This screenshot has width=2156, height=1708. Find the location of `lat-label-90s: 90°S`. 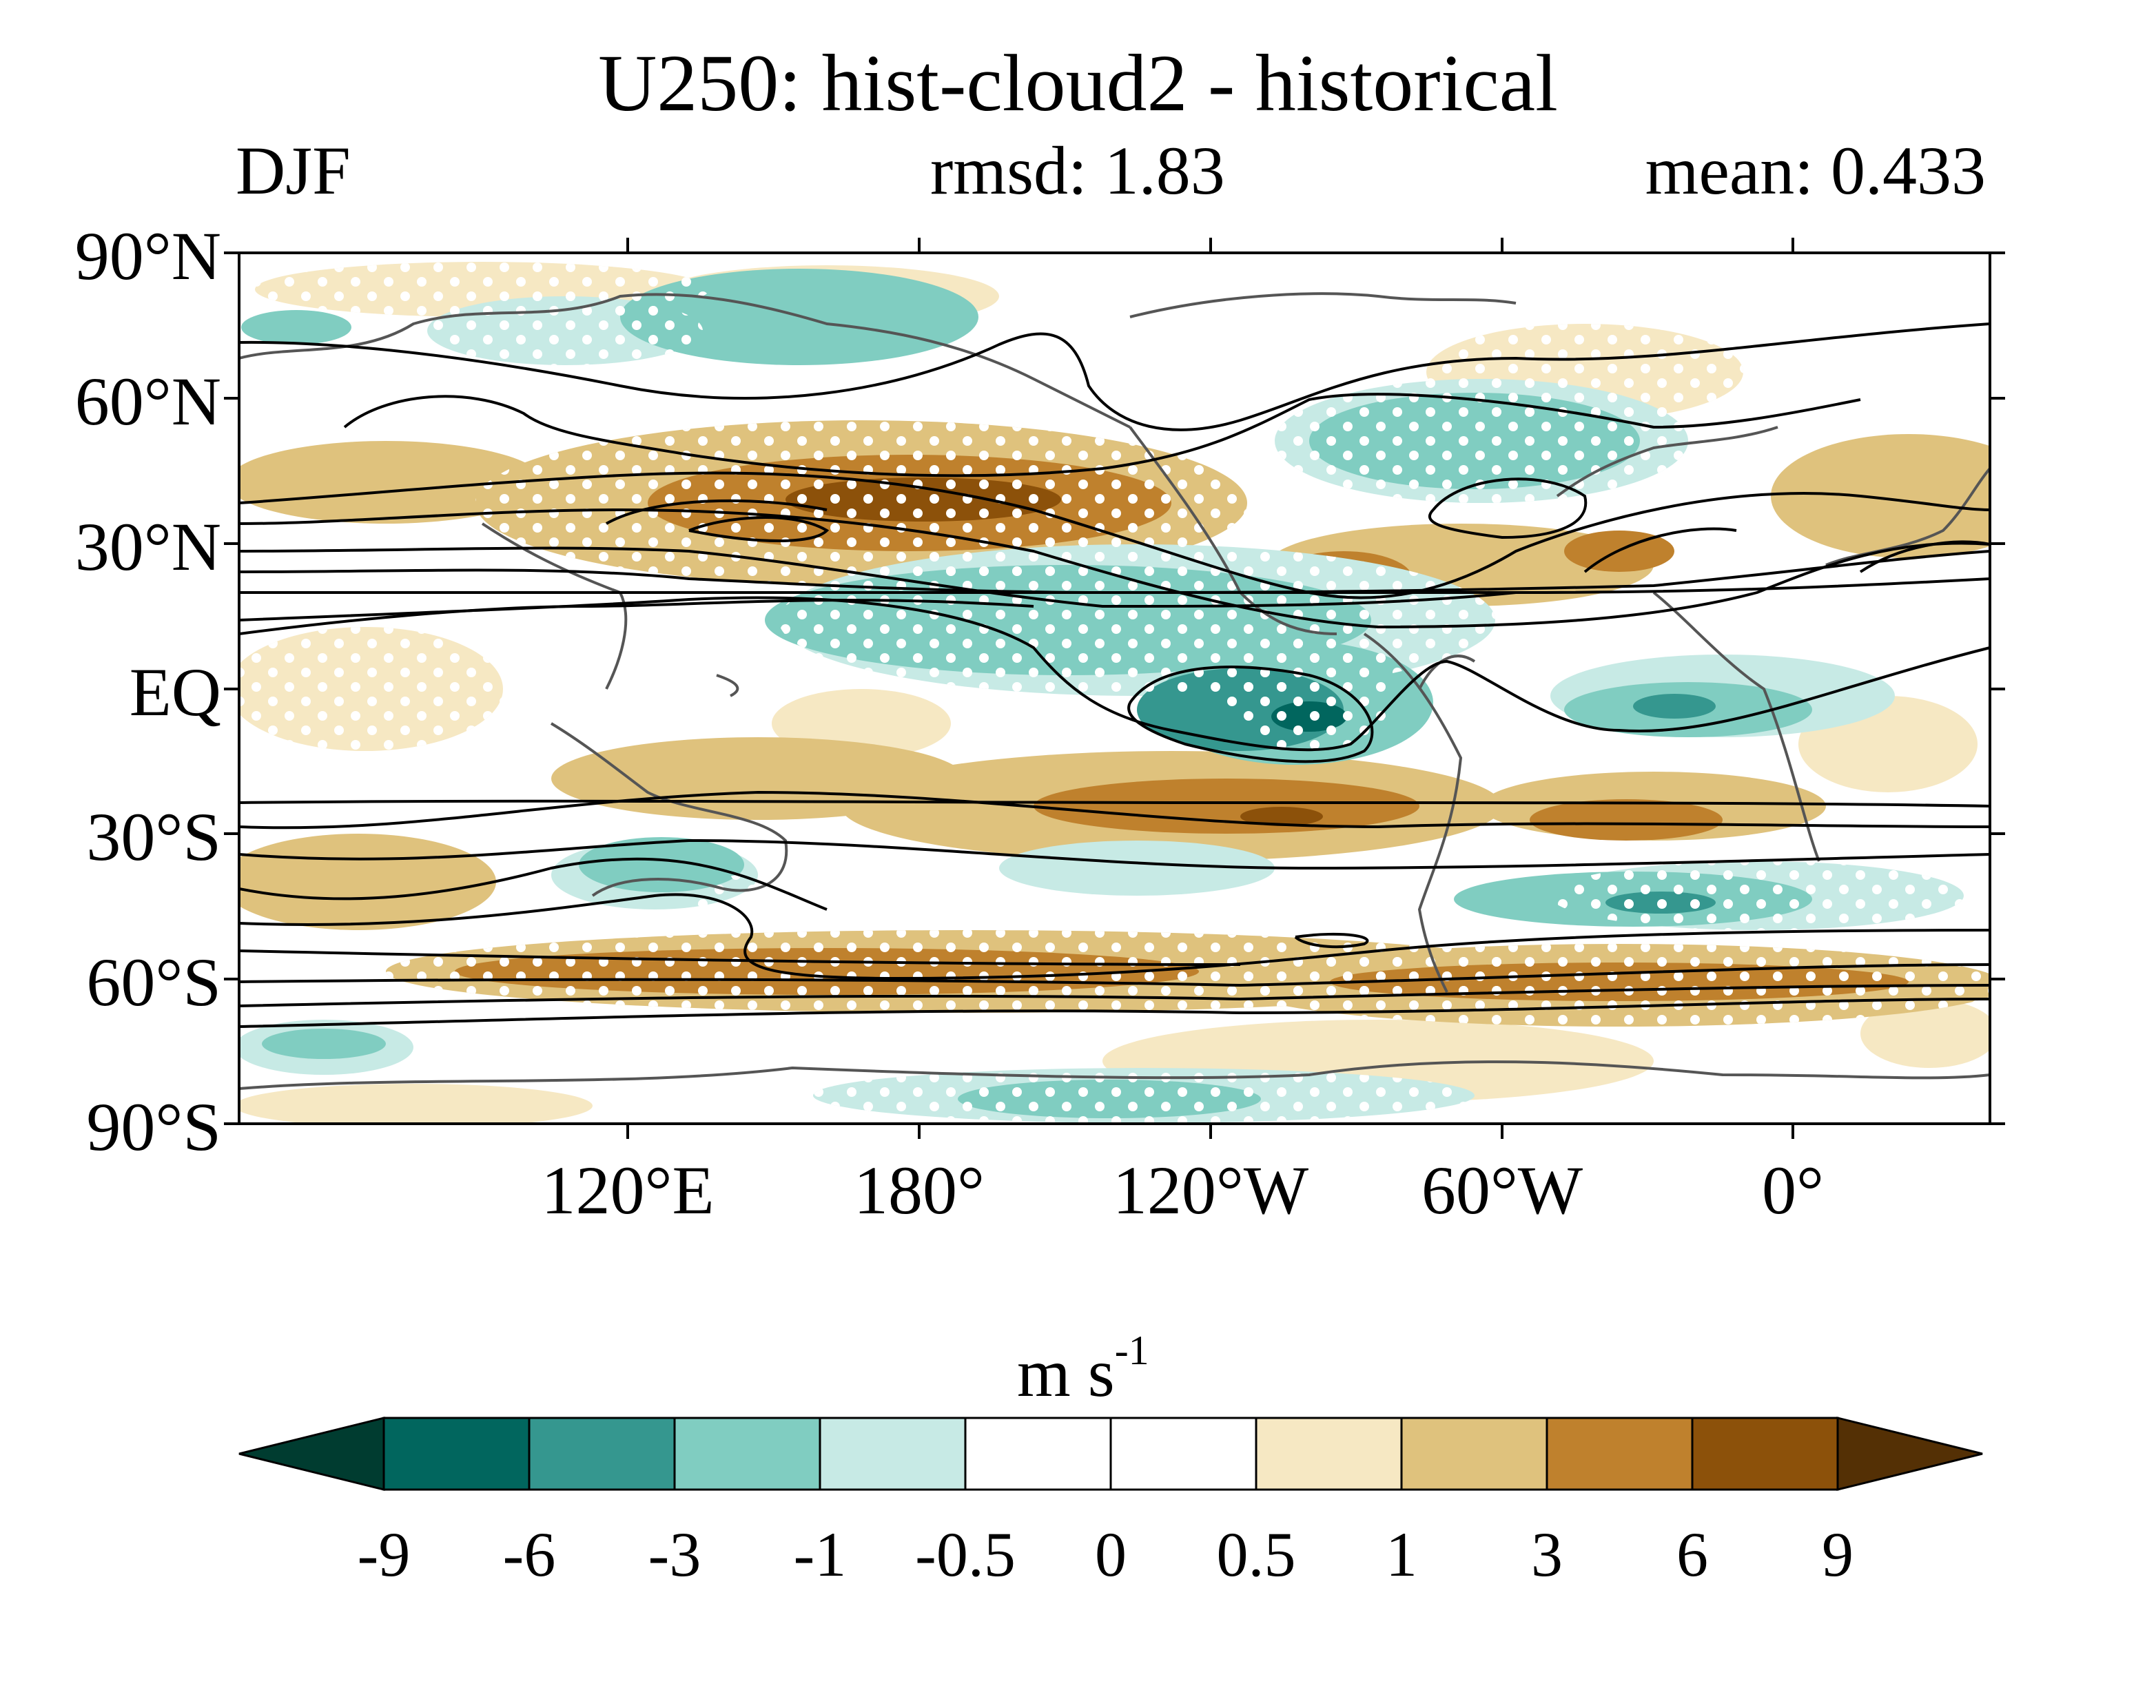

lat-label-90s: 90°S is located at coordinates (153, 1127).